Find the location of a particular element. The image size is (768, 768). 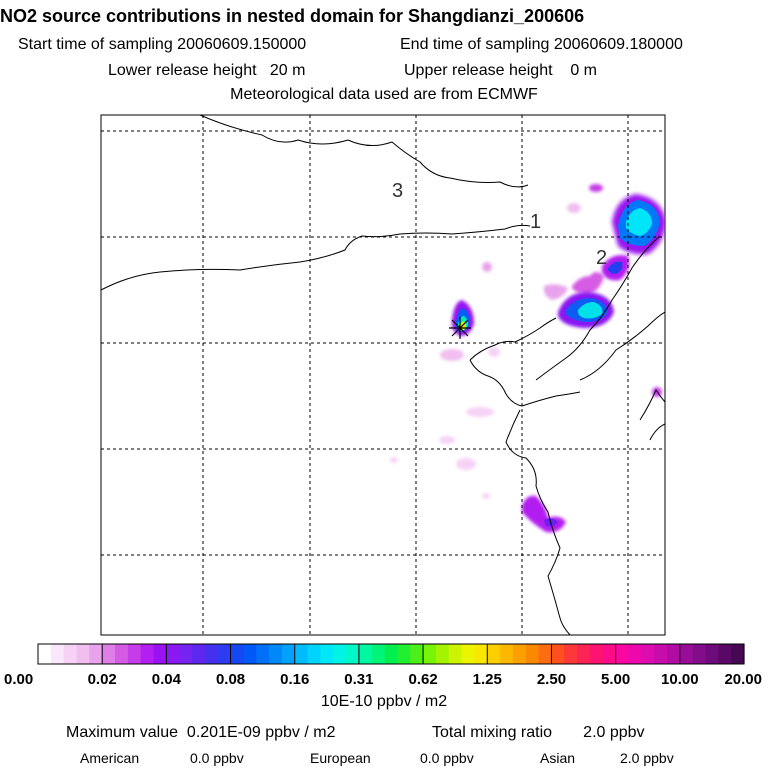

total-mixing-text: Total mixing ratio 2.0 ppbv is located at coordinates (538, 732).